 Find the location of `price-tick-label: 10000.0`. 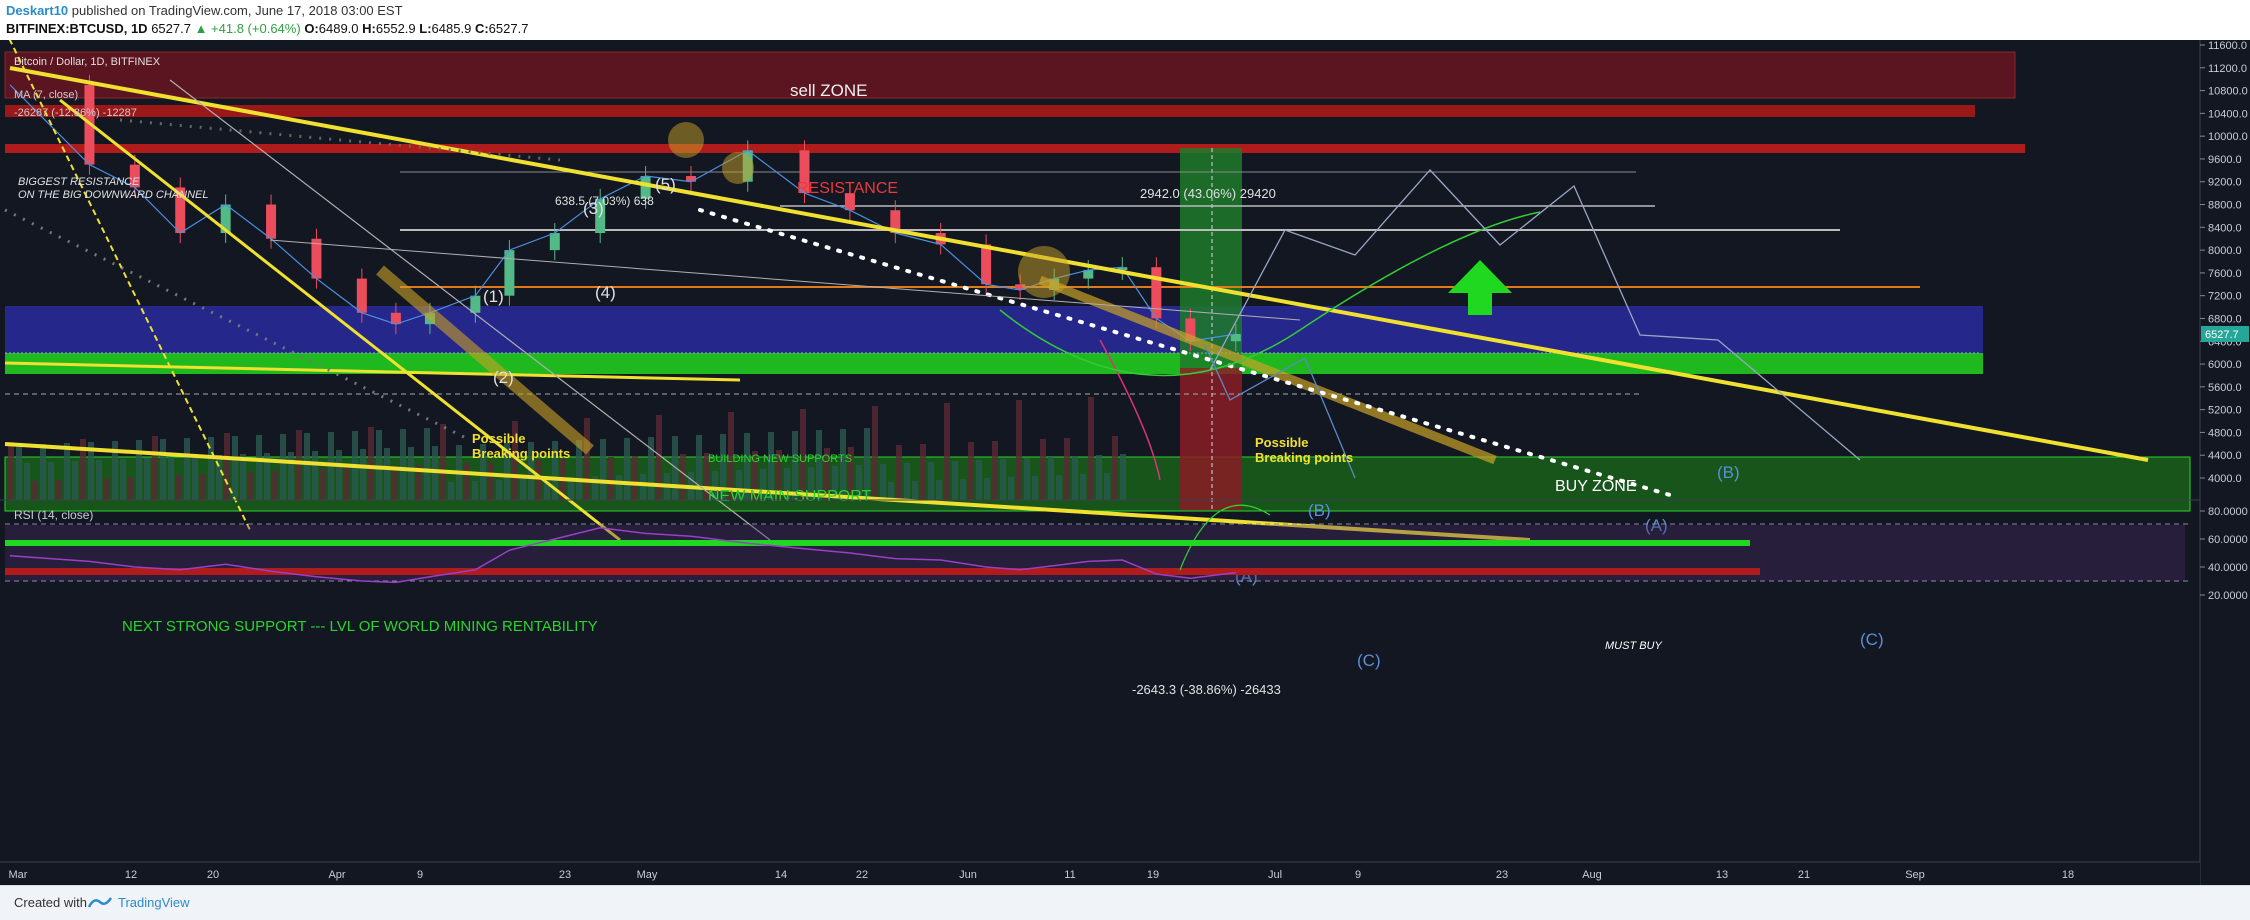

price-tick-label: 10000.0 is located at coordinates (2228, 137).